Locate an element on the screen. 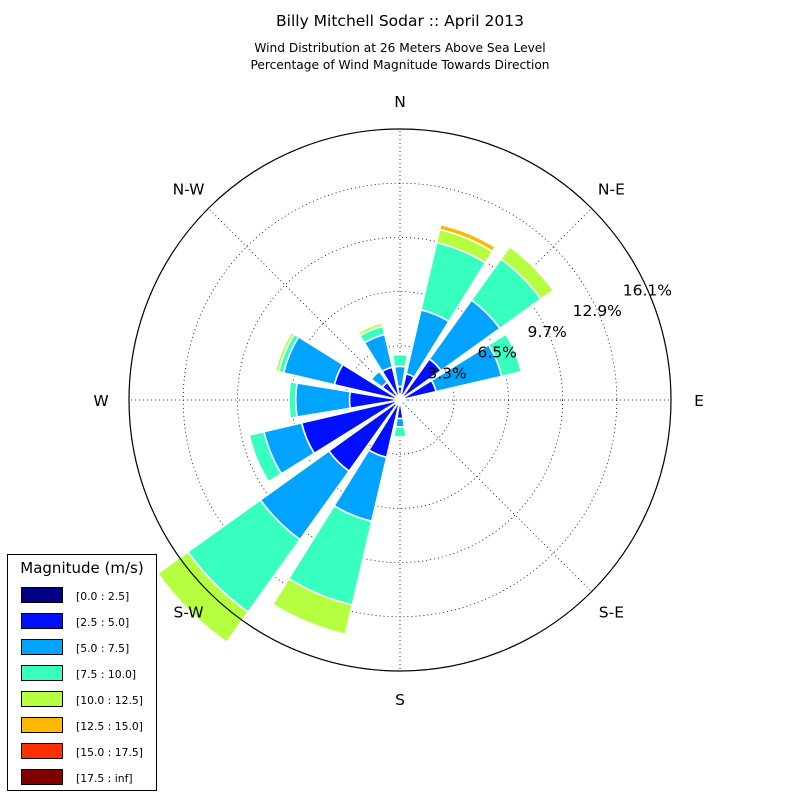  radial-tick-label: 9.7% is located at coordinates (547, 332).